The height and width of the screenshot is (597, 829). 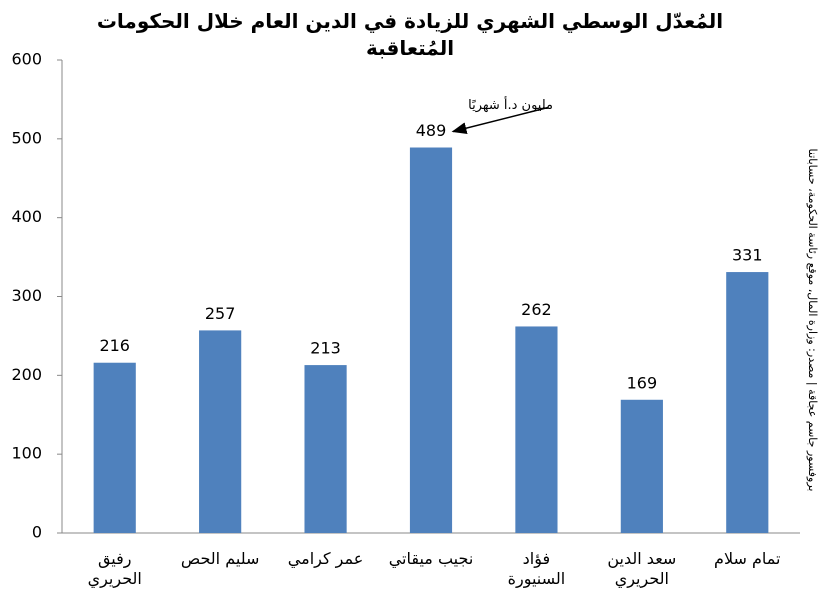 What do you see at coordinates (26, 453) in the screenshot?
I see `y-tick-label: 100` at bounding box center [26, 453].